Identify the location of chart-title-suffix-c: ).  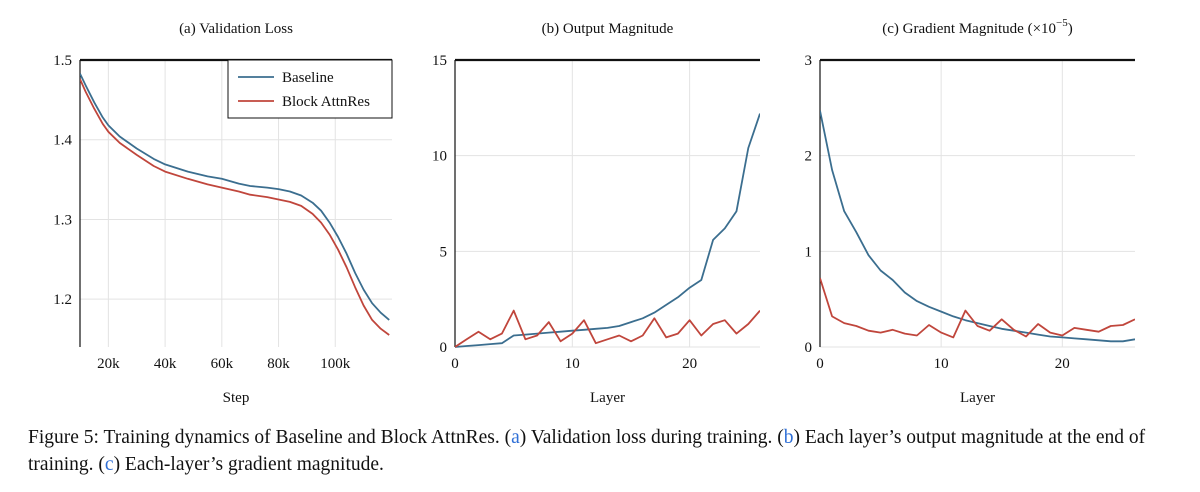
(1070, 29).